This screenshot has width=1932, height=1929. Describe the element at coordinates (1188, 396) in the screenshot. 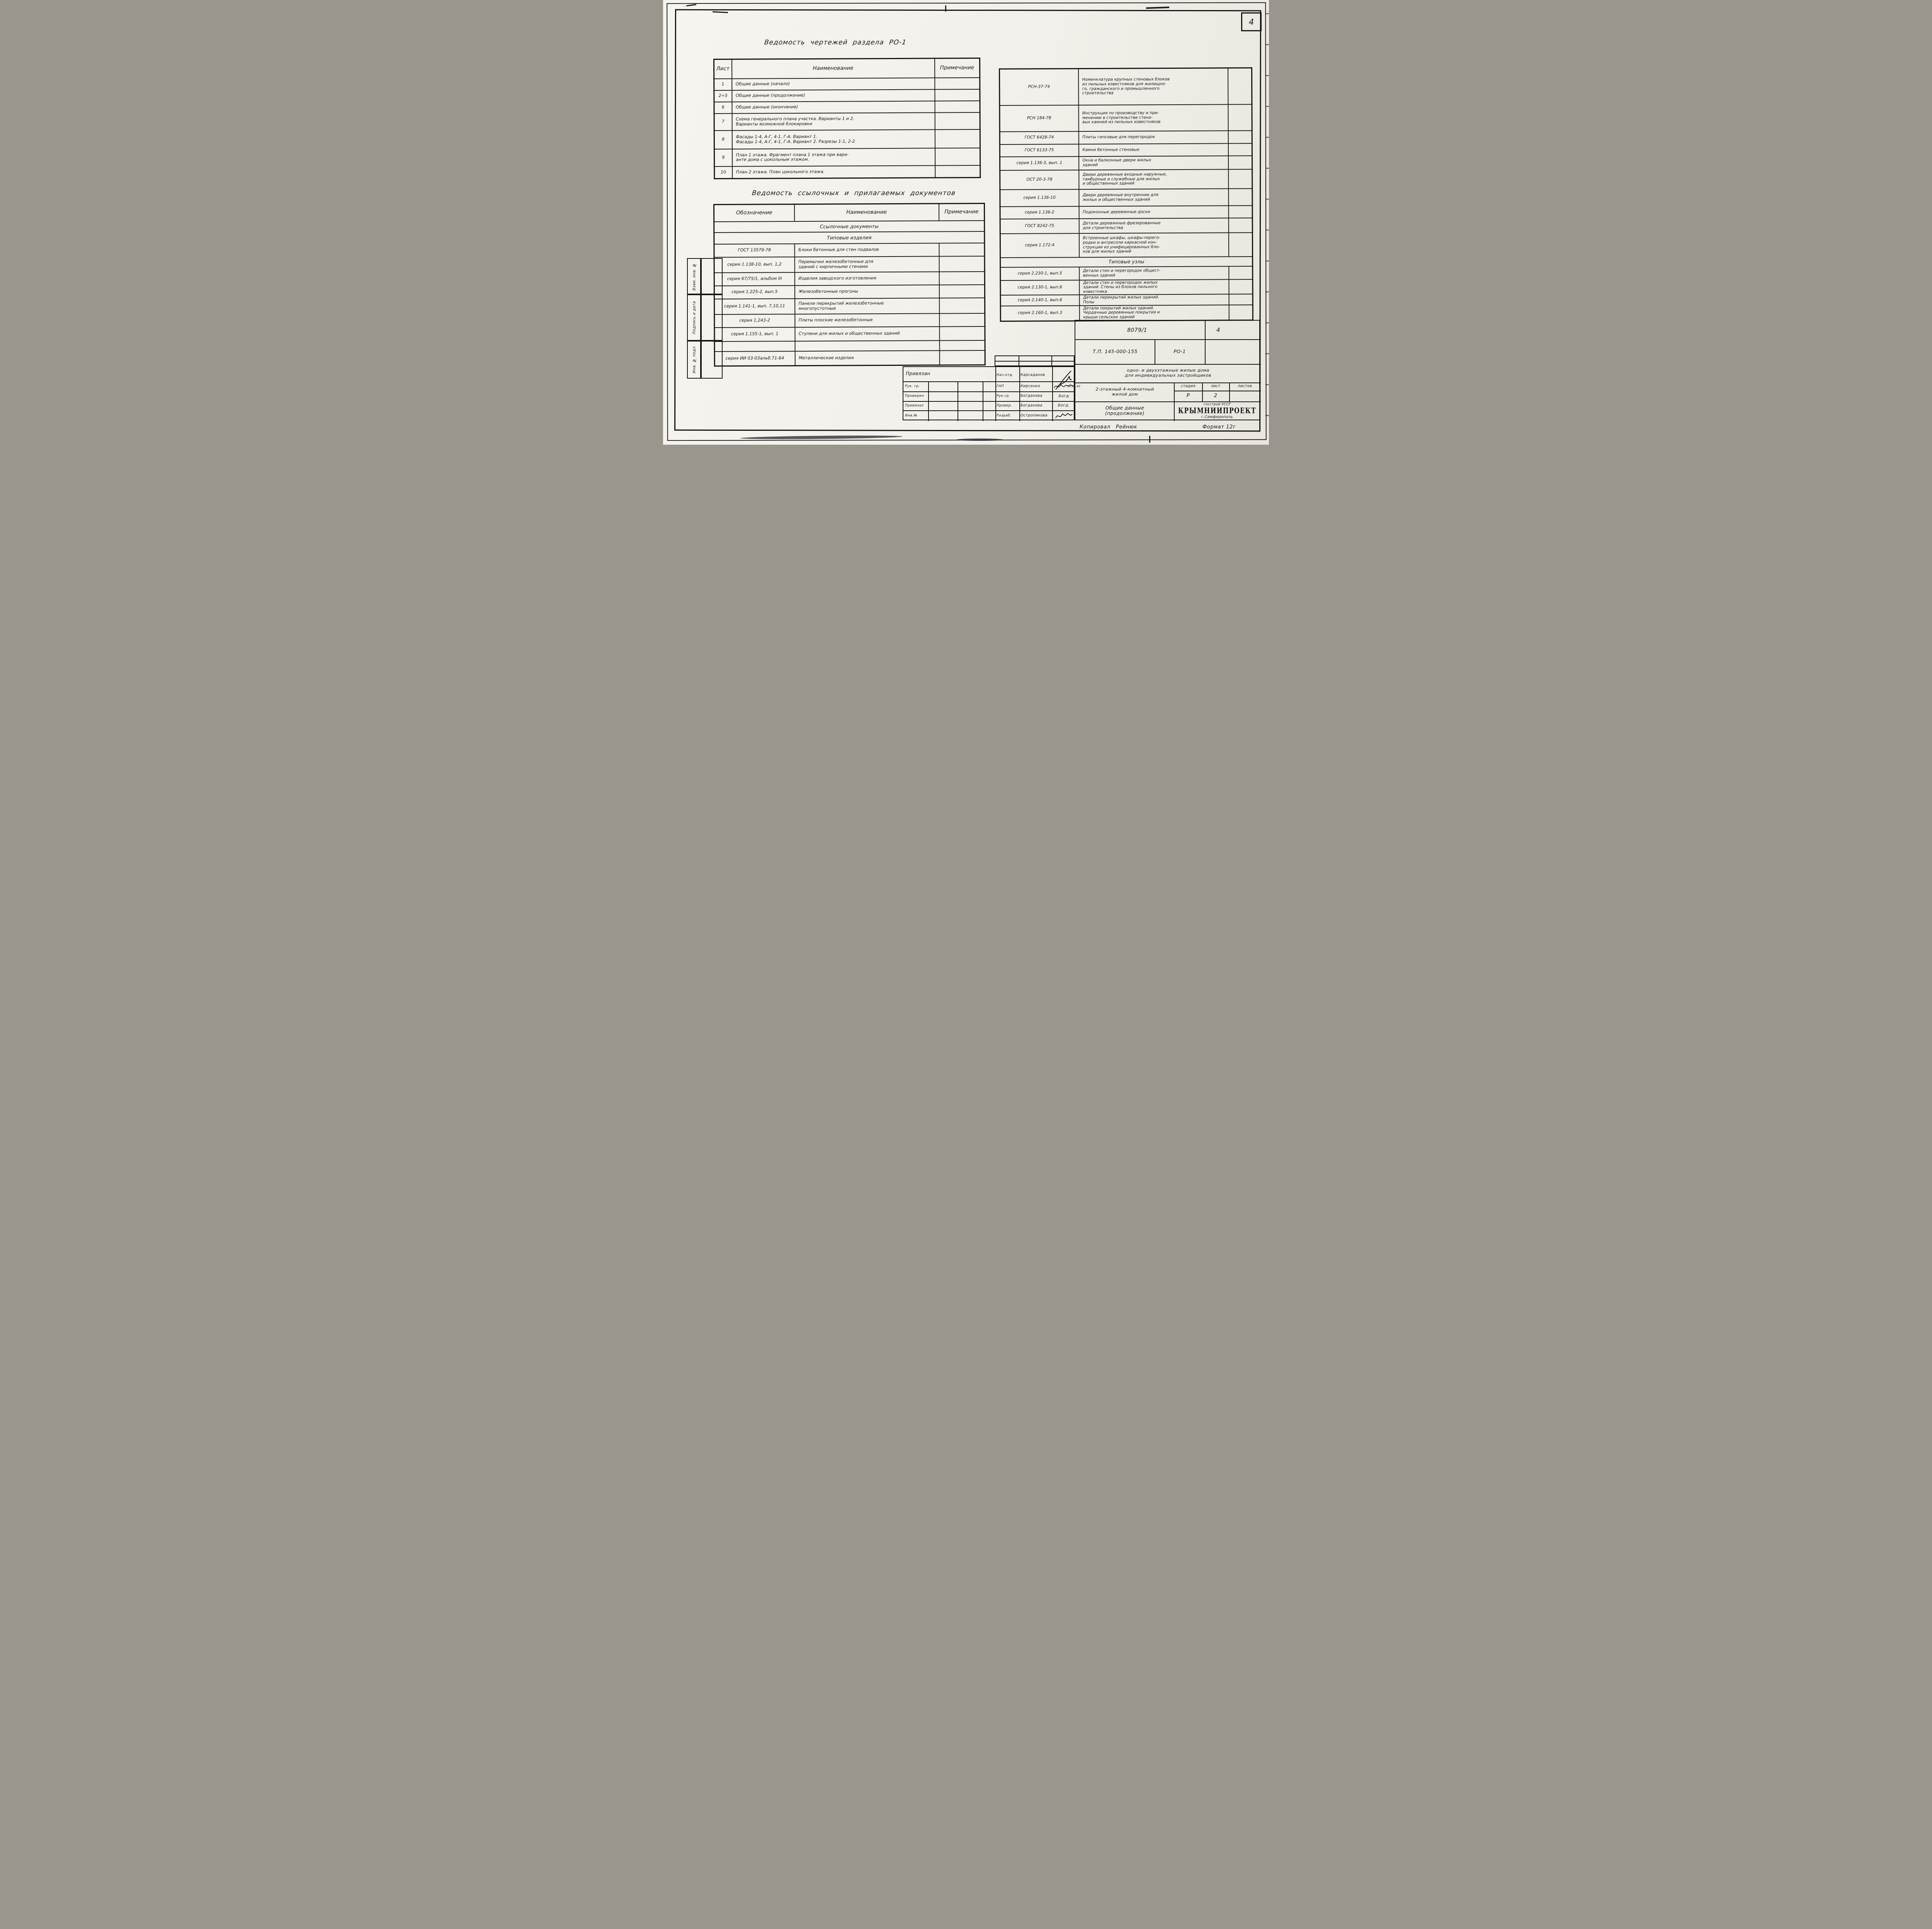

I see `stage-value: Р` at that location.